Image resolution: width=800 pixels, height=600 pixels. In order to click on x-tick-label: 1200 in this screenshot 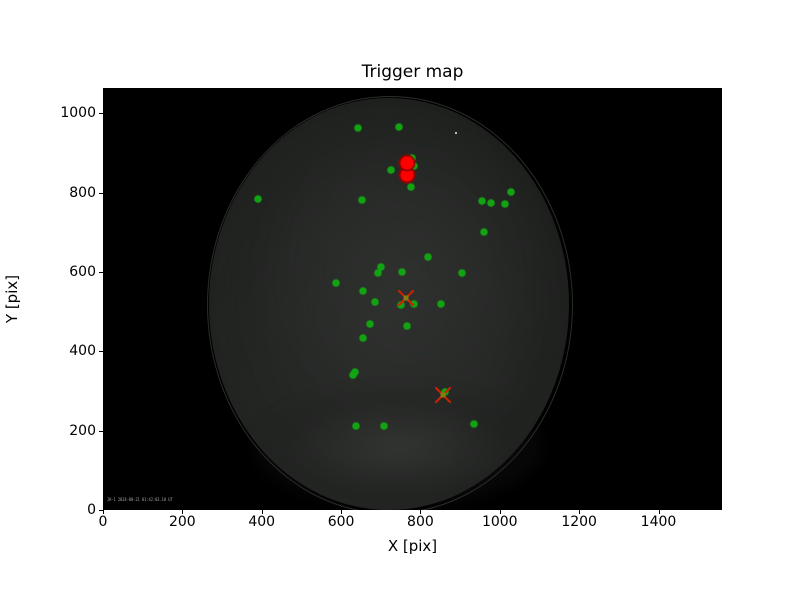, I will do `click(579, 522)`.